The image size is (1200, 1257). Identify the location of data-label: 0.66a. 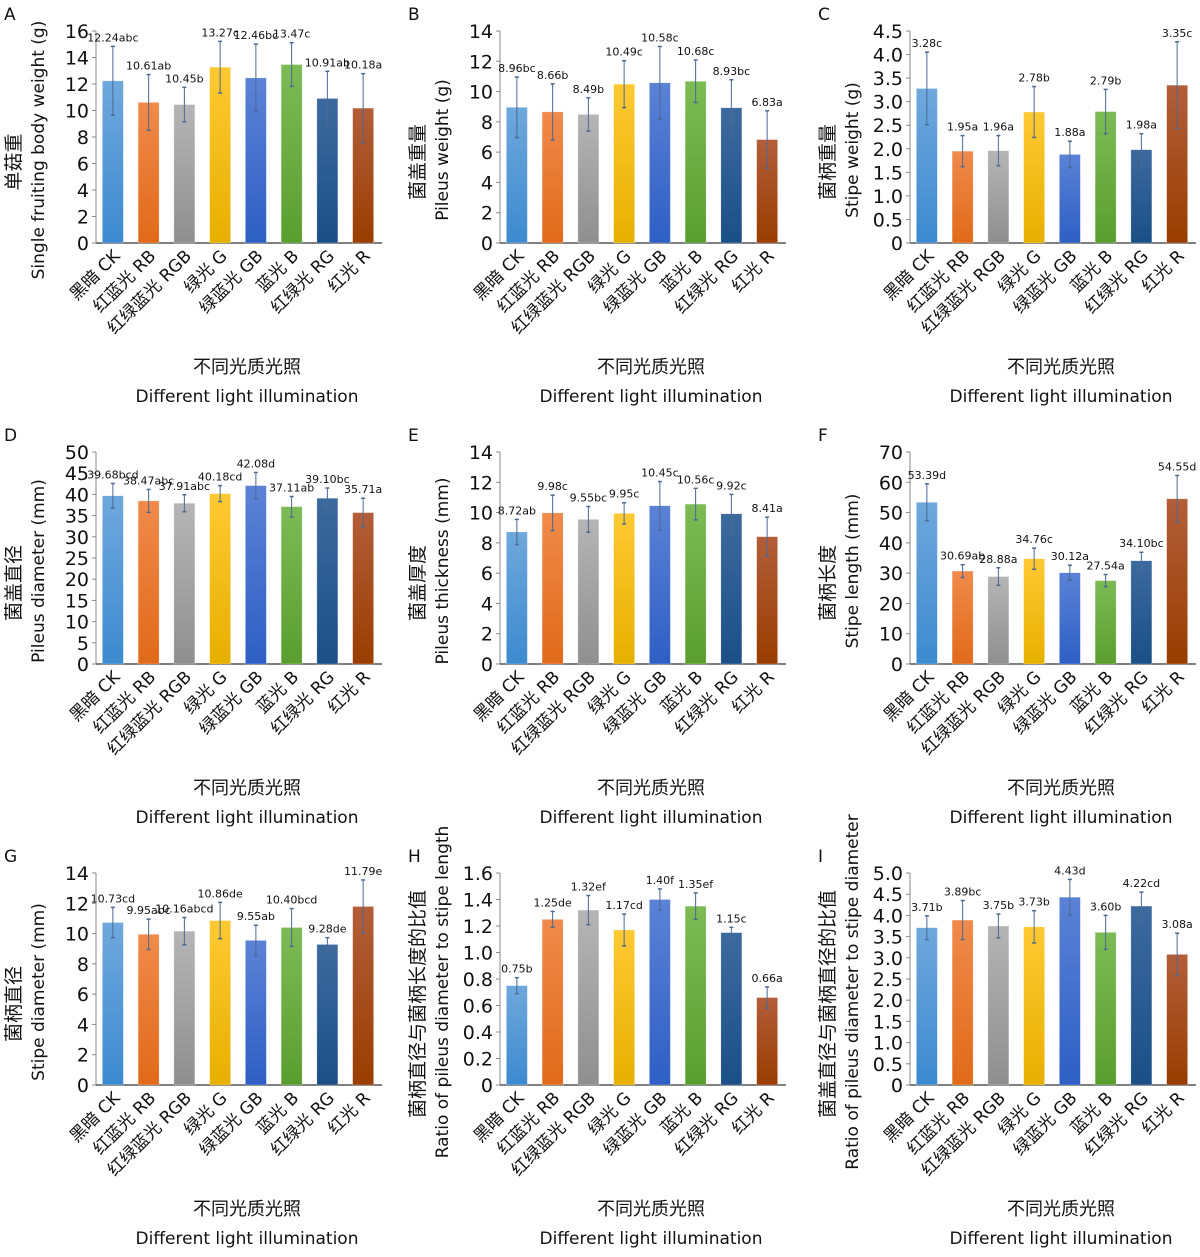
(767, 978).